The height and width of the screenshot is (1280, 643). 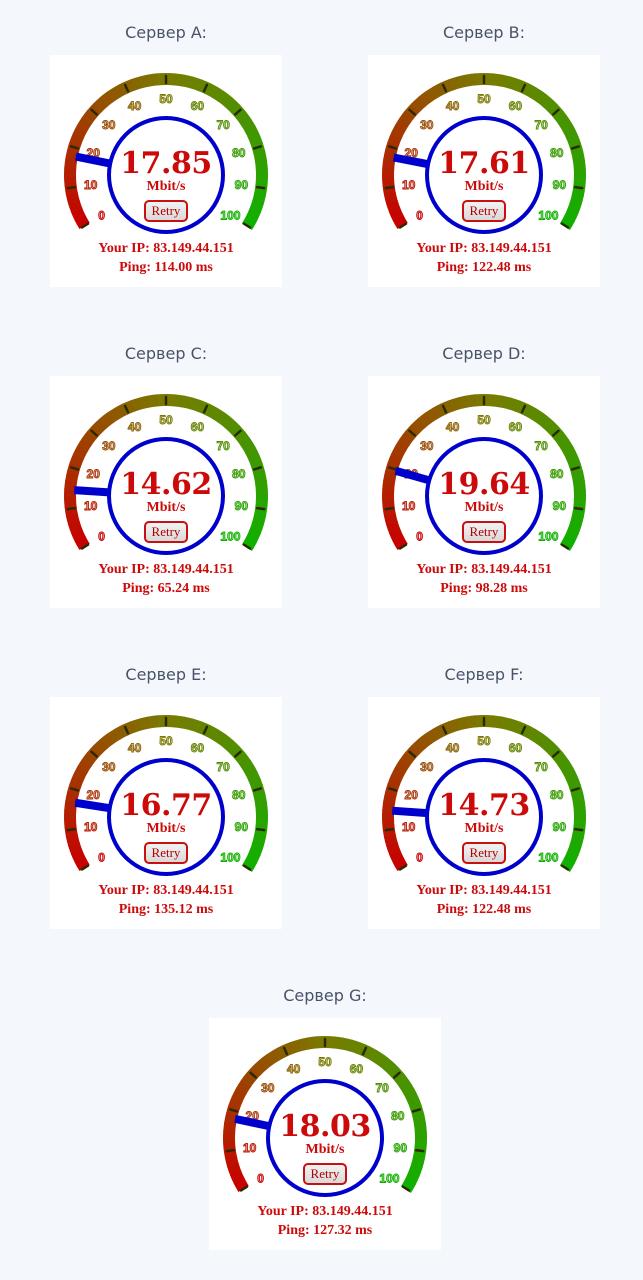 I want to click on ping-text: Ping: 98.28 ms, so click(x=484, y=588).